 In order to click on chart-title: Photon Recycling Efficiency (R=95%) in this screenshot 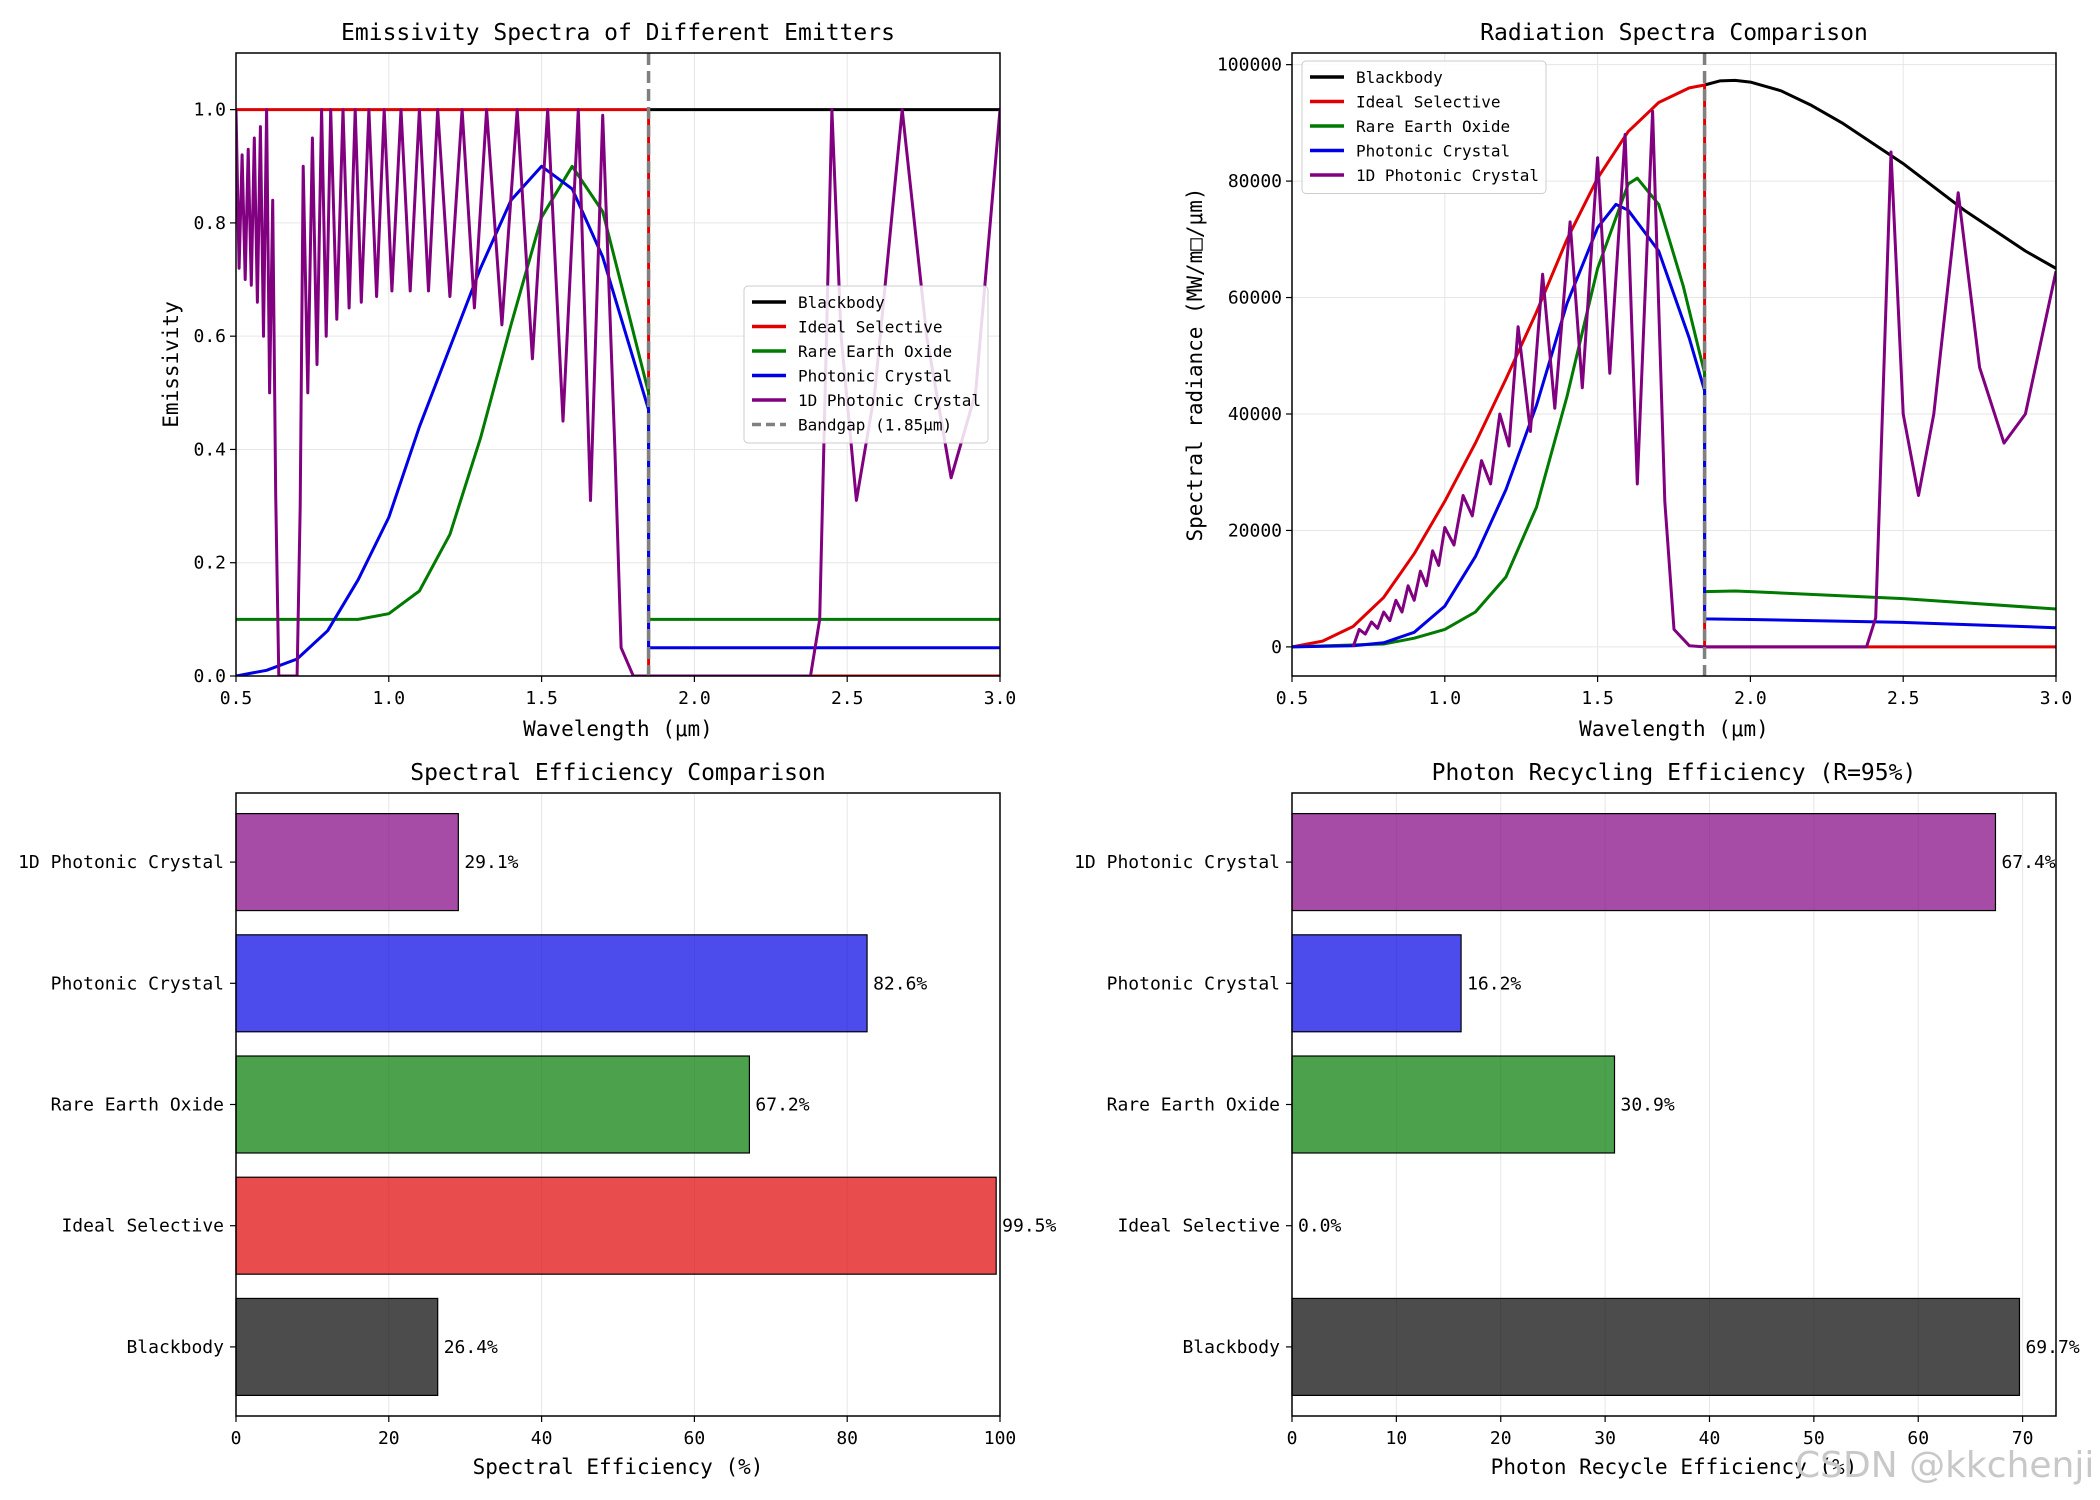, I will do `click(1674, 773)`.